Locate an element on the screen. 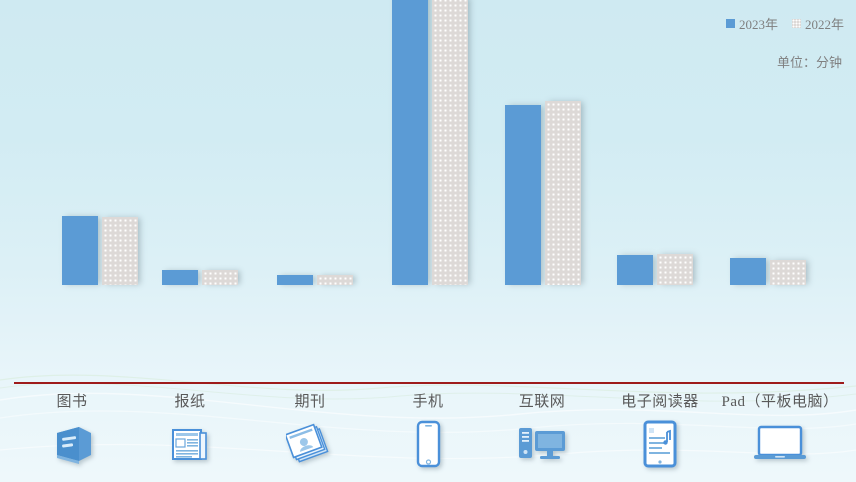  bar-wrap-2023-2: 3.12 is located at coordinates (295, 142).